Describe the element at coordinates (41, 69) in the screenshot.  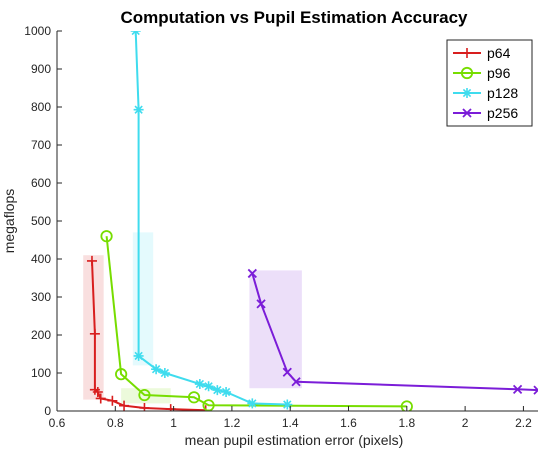
I see `y-tick-label: 900` at that location.